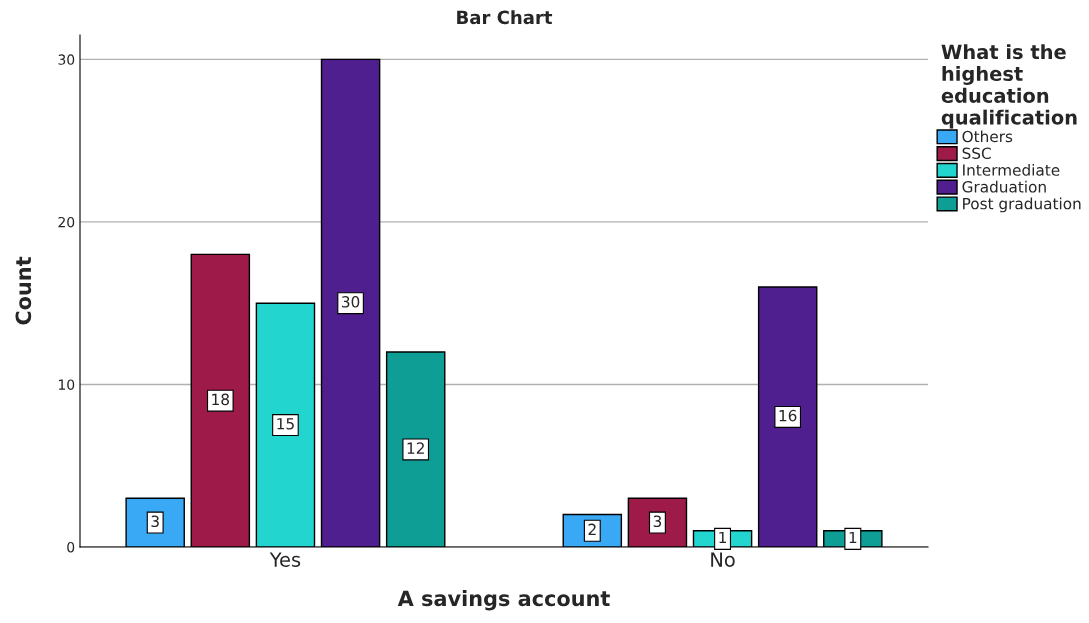 This screenshot has height=623, width=1089. Describe the element at coordinates (505, 17) in the screenshot. I see `chart-title: Bar Chart` at that location.